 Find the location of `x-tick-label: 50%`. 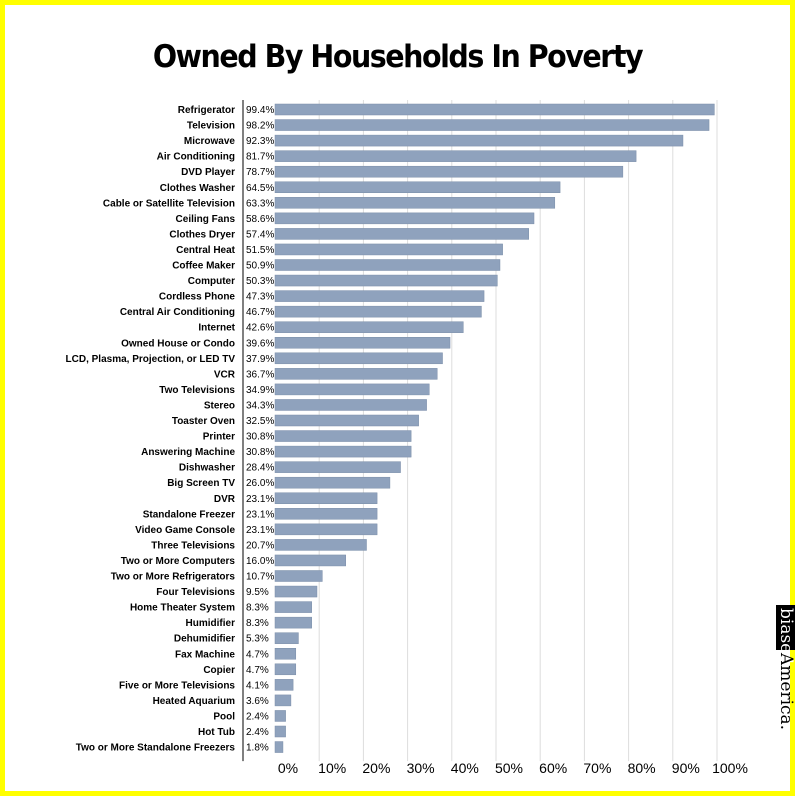

x-tick-label: 50% is located at coordinates (509, 768).